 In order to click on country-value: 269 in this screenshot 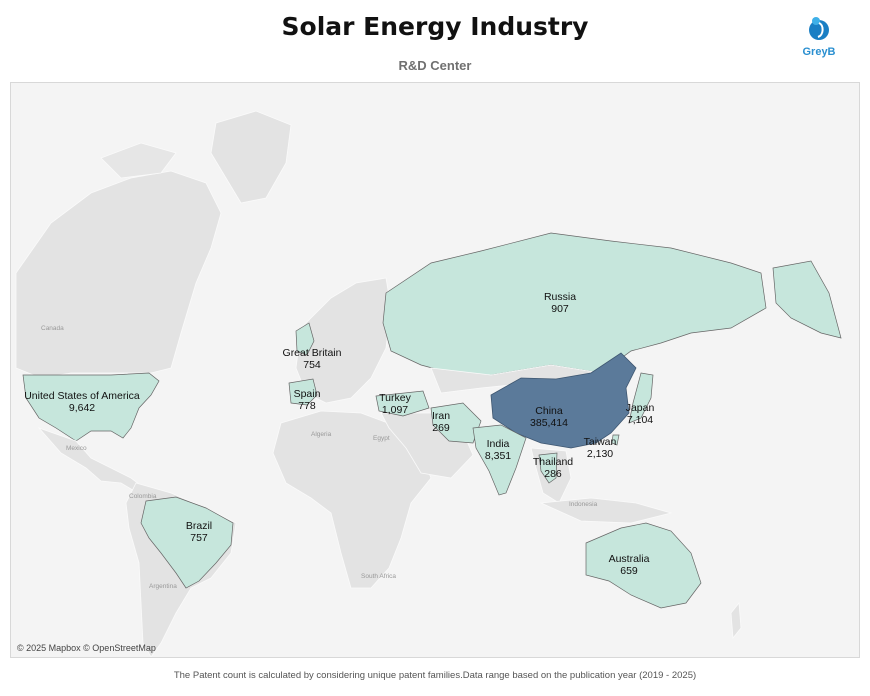, I will do `click(441, 428)`.